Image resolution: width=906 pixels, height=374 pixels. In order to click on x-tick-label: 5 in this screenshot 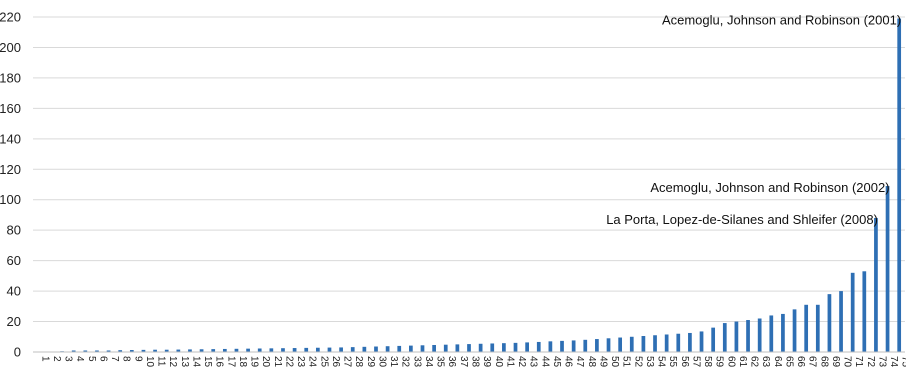, I will do `click(91, 359)`.